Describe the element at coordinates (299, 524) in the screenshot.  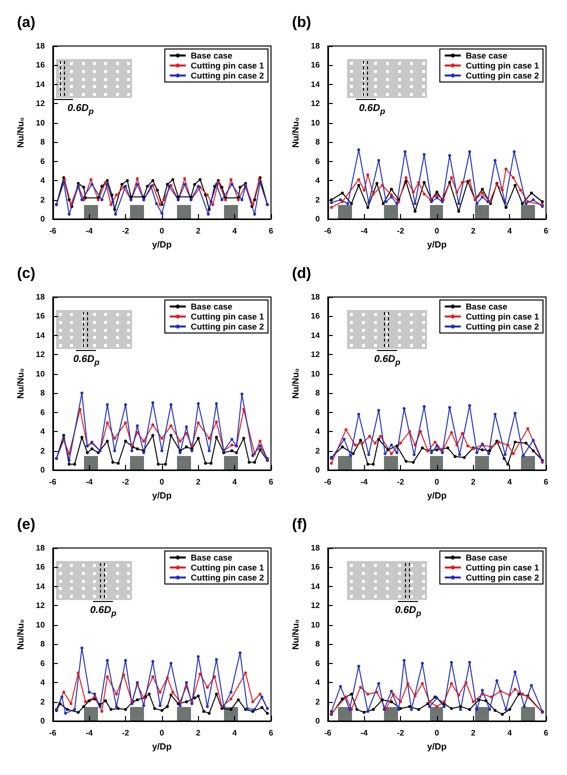
I see `chart-title: (f)` at that location.